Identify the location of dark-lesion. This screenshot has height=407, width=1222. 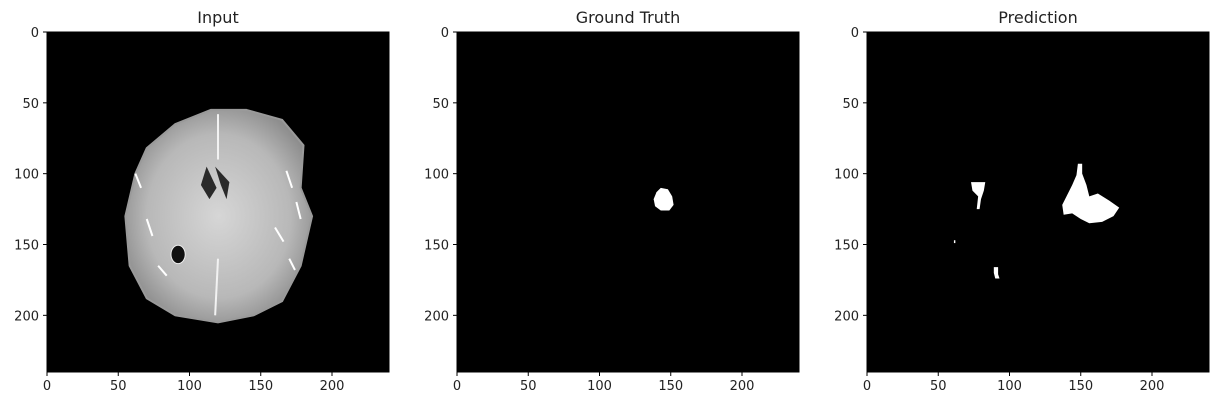
(178, 254).